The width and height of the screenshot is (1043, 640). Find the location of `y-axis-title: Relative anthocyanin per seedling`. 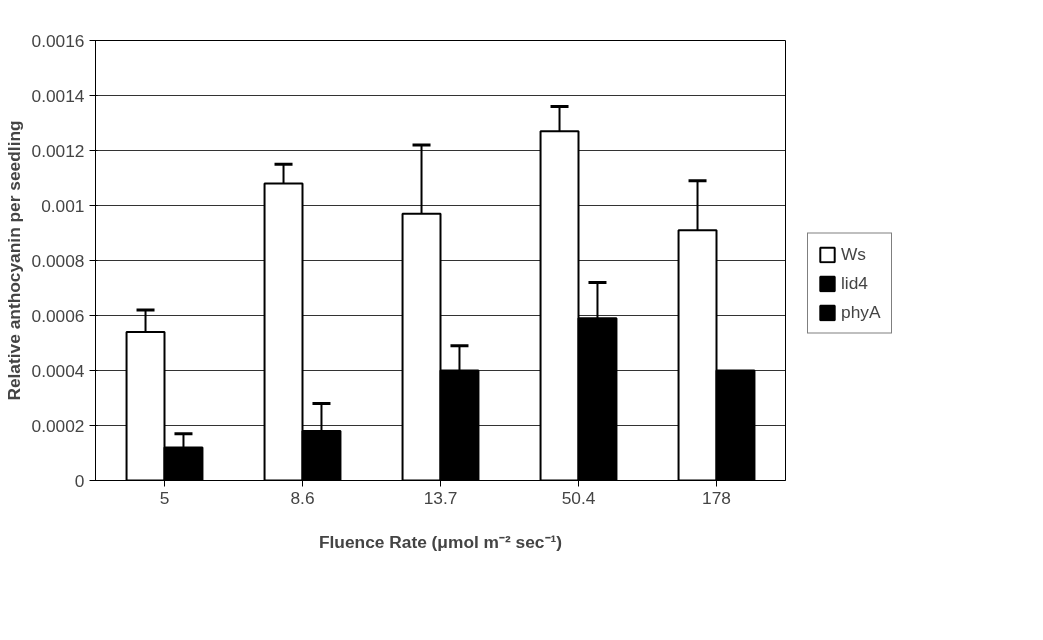

y-axis-title: Relative anthocyanin per seedling is located at coordinates (13, 260).